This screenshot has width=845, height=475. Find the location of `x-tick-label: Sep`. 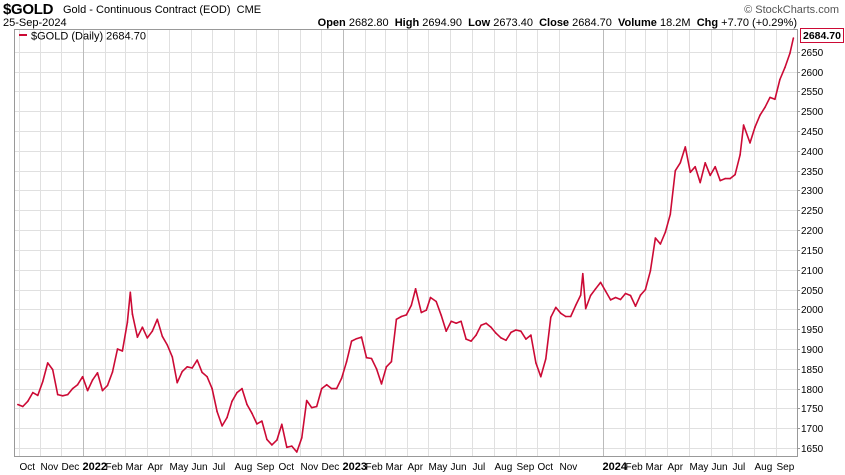

x-tick-label: Sep is located at coordinates (266, 467).